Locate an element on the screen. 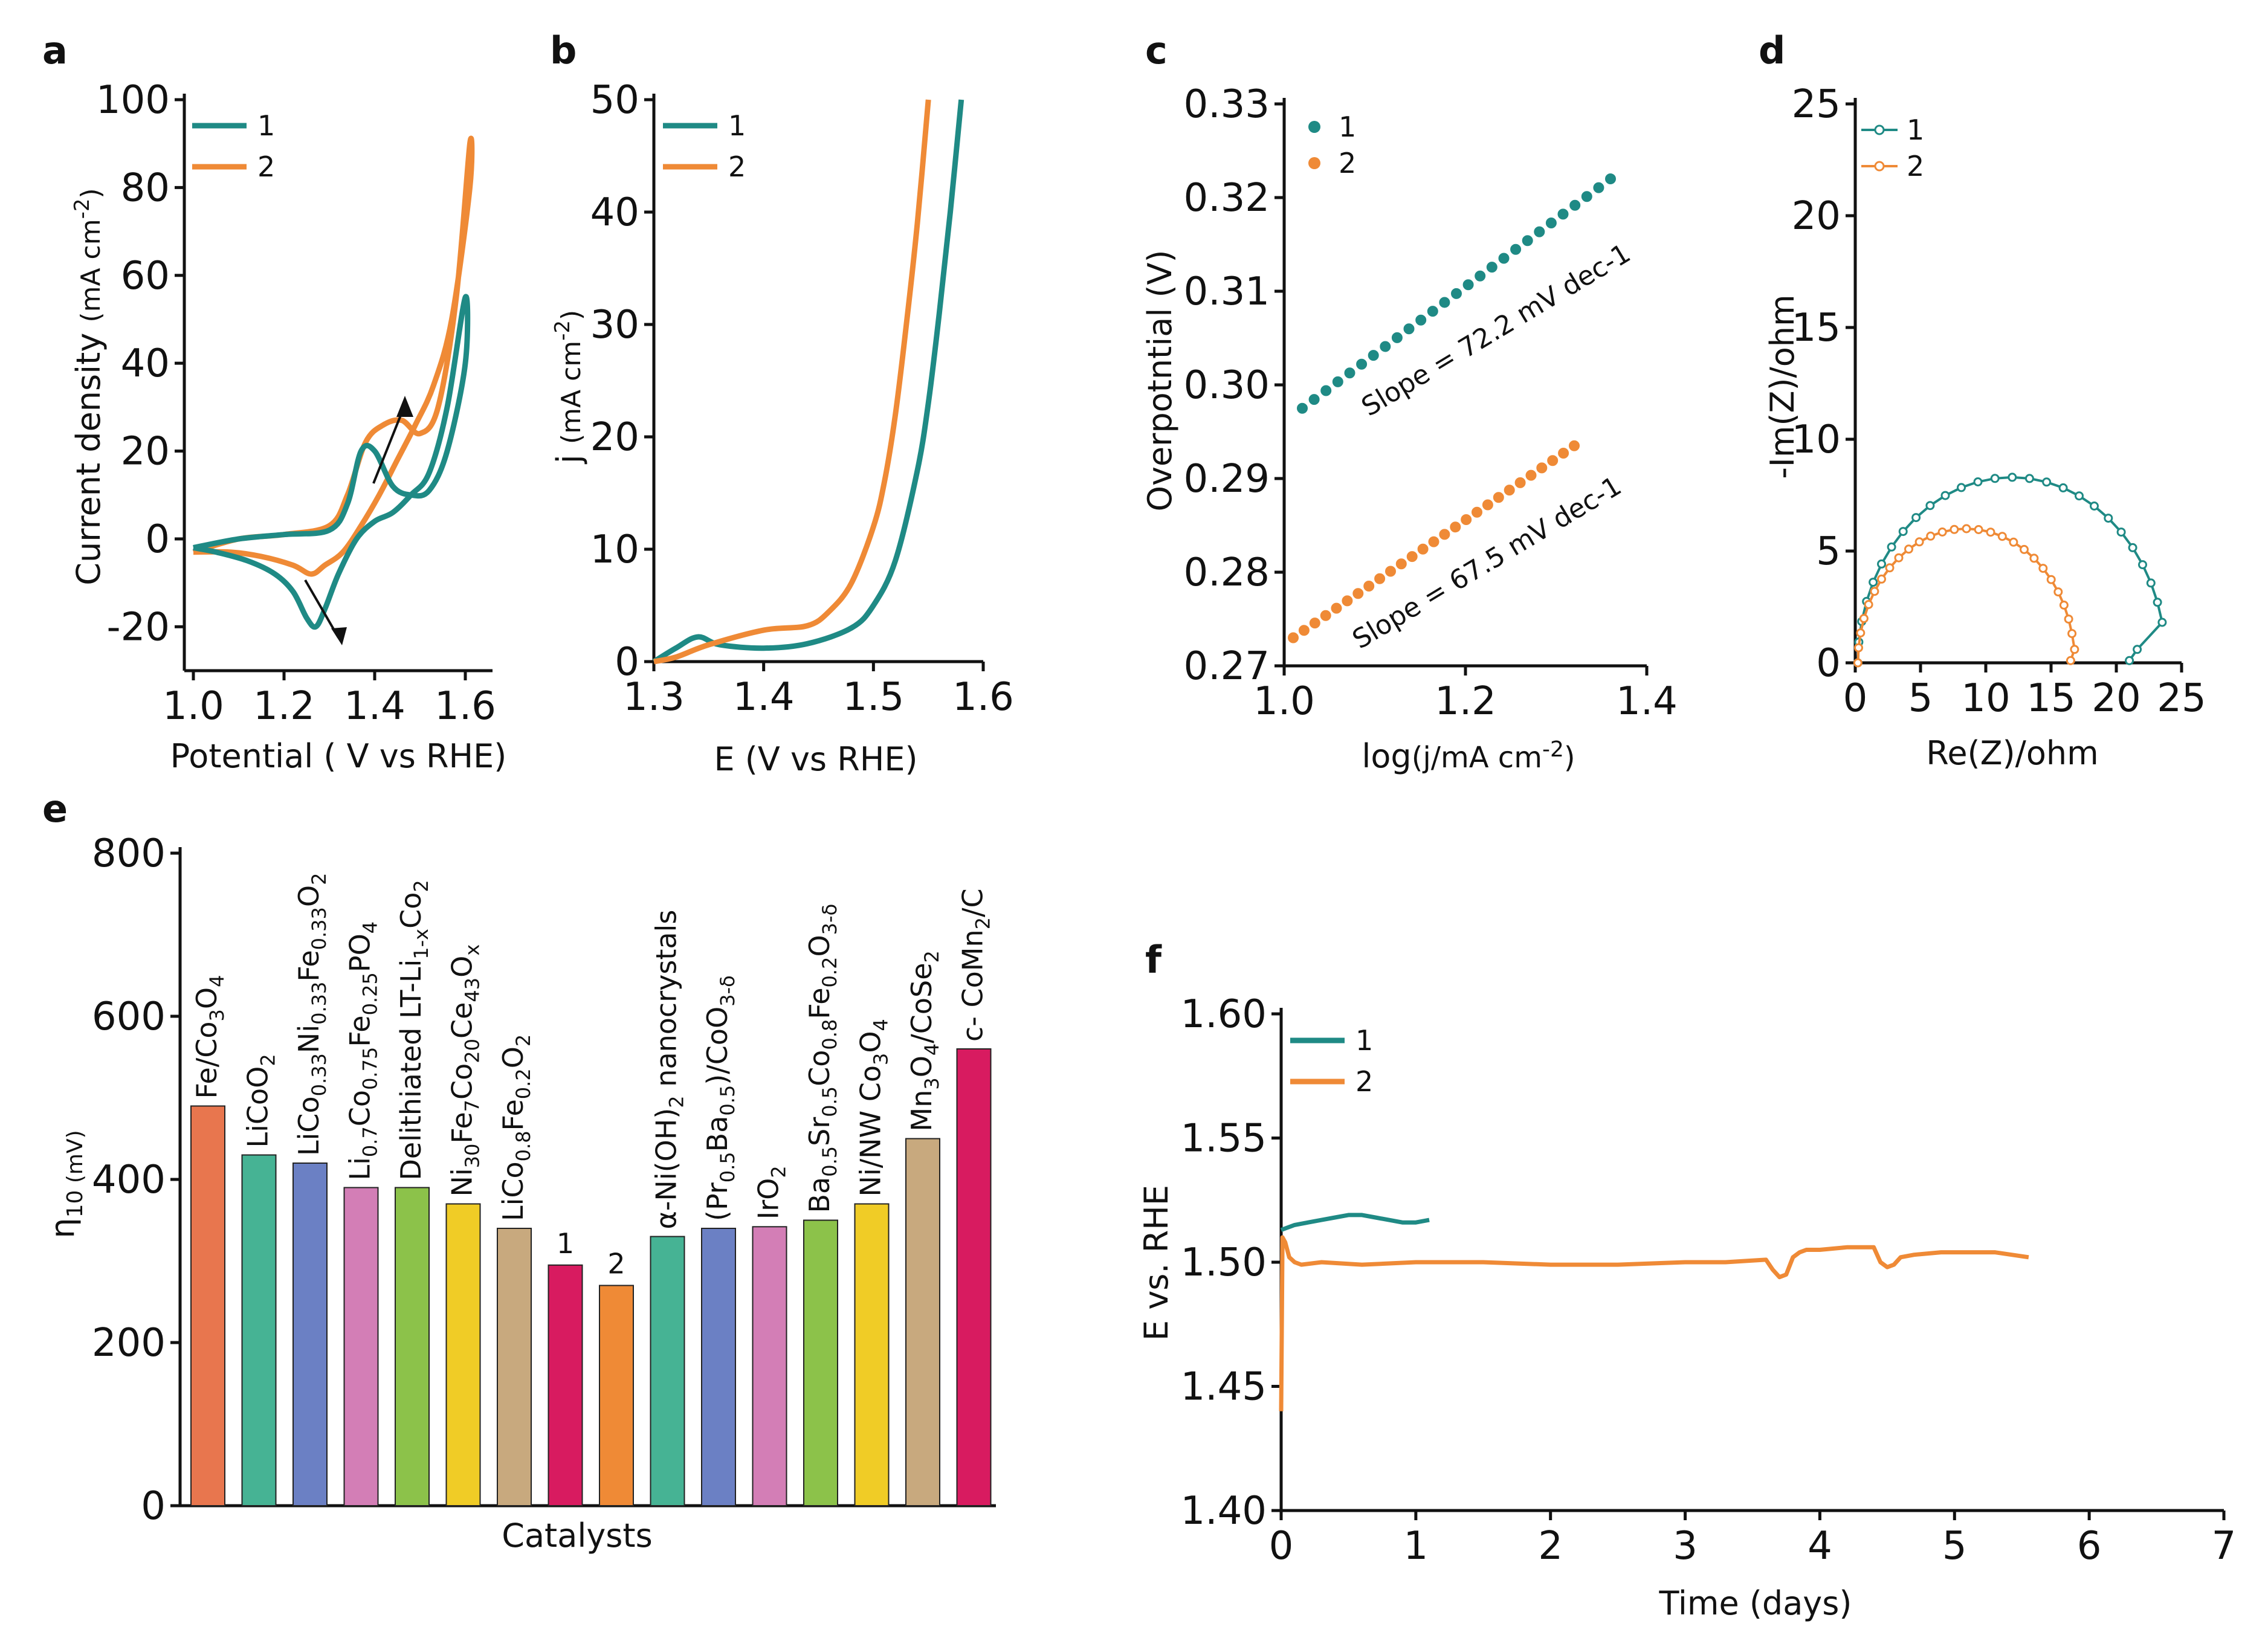 The width and height of the screenshot is (2268, 1635). panel-b-y-axis-title: j (mA cm-2) is located at coordinates (569, 387).